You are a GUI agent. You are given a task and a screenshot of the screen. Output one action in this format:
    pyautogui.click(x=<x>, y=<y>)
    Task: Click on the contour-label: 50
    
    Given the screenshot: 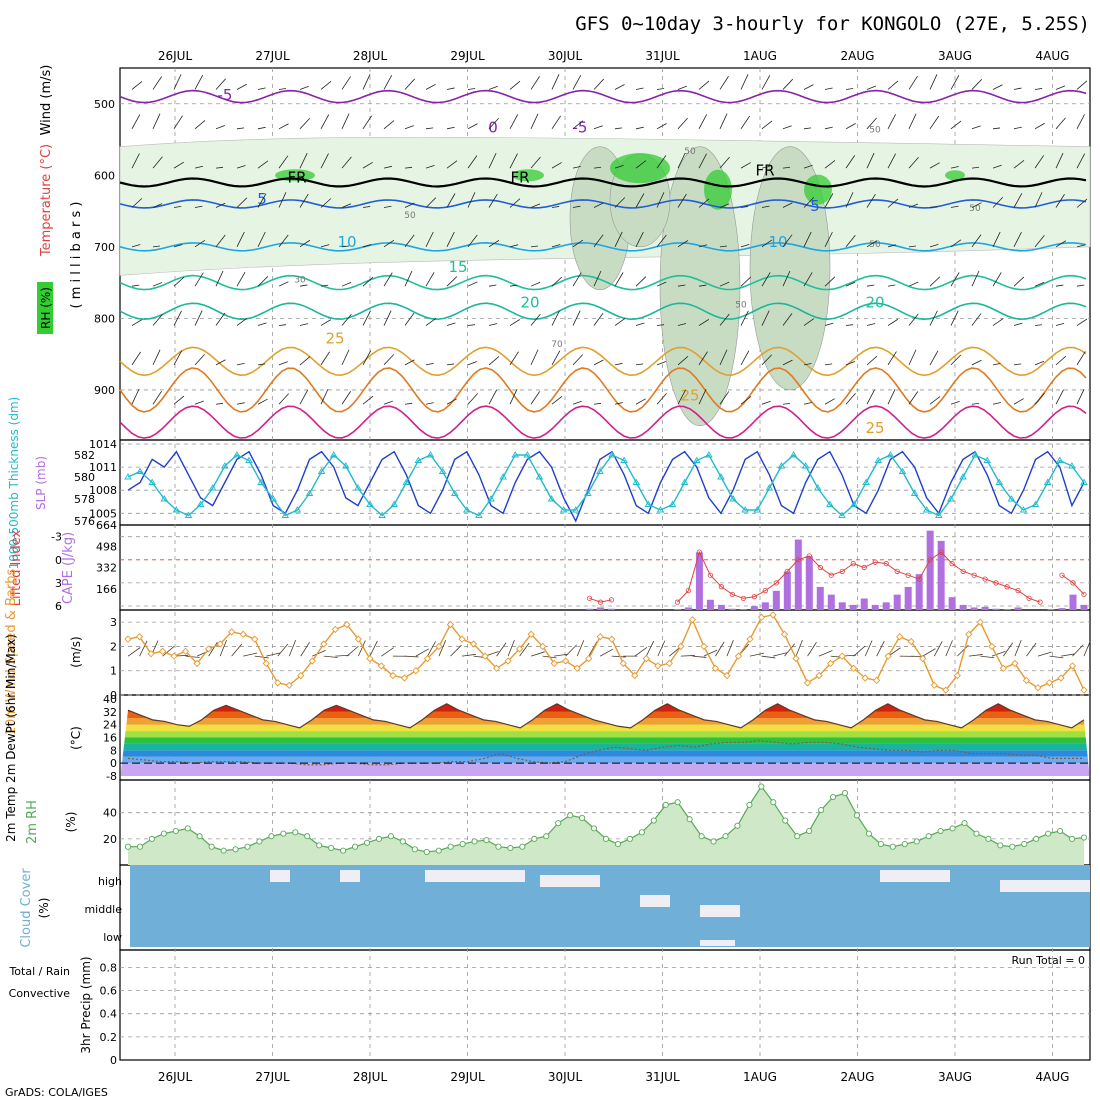 What is the action you would take?
    pyautogui.click(x=690, y=152)
    